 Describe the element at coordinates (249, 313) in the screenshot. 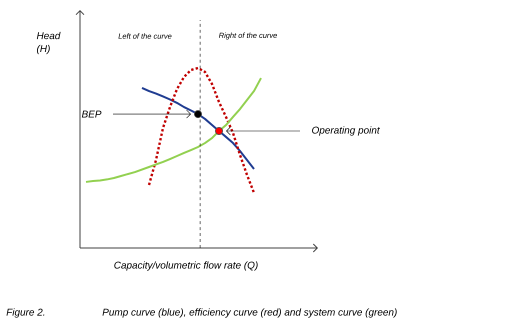

I see `text: Pump curve (blue), efficiency curve (red) and system curve (green)` at that location.